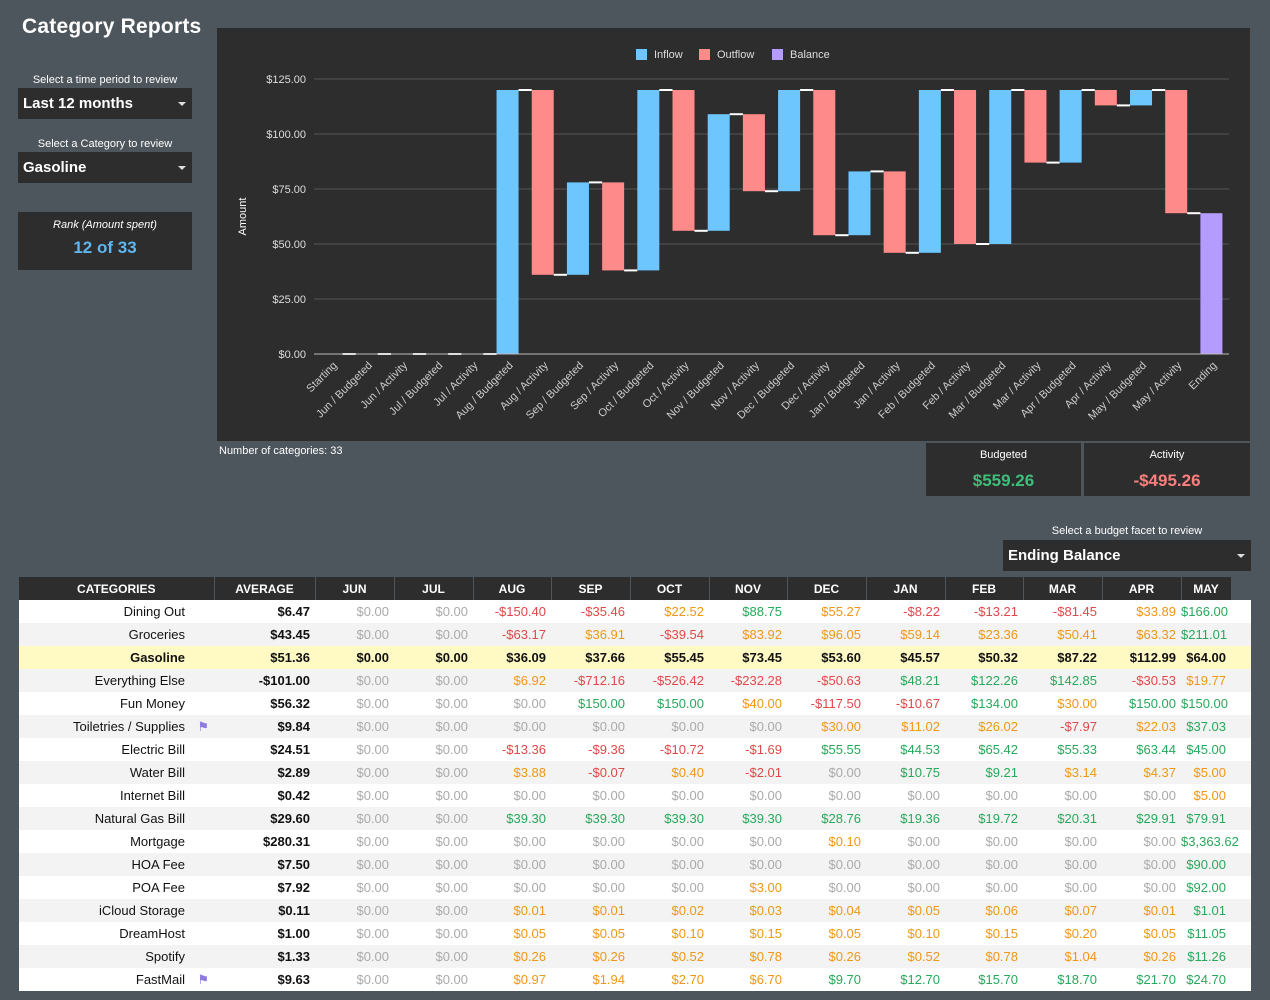 This screenshot has height=1000, width=1270. What do you see at coordinates (777, 54) in the screenshot?
I see `legend-swatch` at bounding box center [777, 54].